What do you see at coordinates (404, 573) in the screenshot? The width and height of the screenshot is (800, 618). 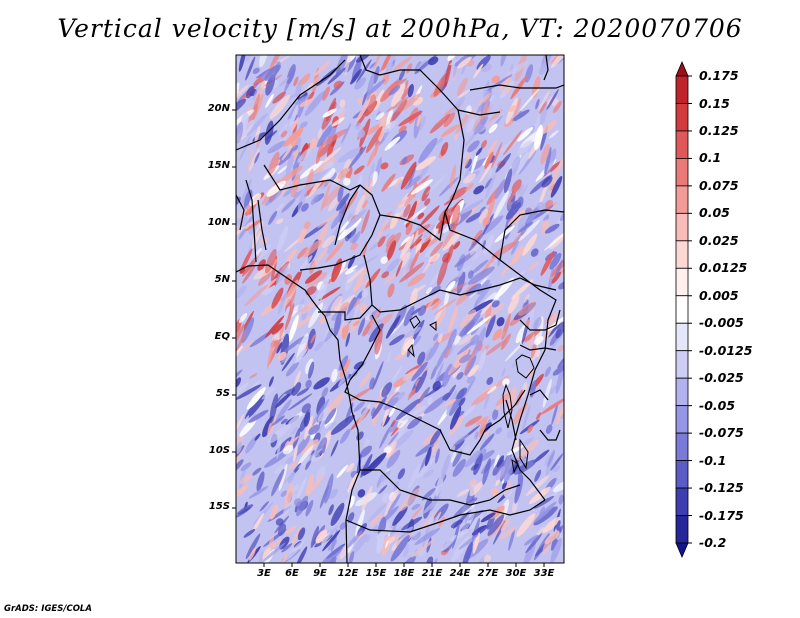 I see `lon-label: 18E` at bounding box center [404, 573].